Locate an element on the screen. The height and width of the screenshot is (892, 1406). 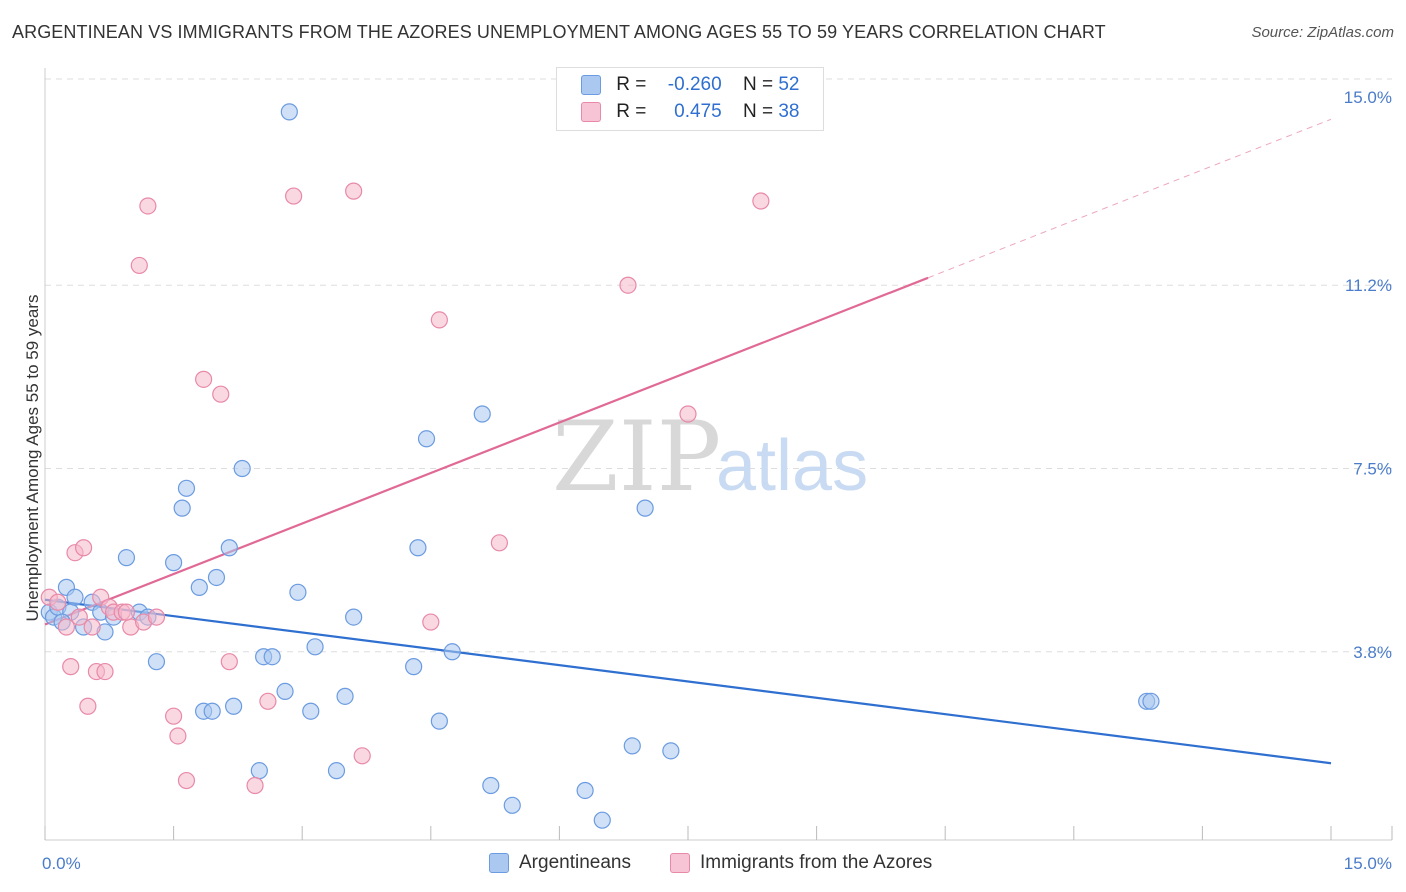
x-tick-label: 0.0% is located at coordinates (61, 863).